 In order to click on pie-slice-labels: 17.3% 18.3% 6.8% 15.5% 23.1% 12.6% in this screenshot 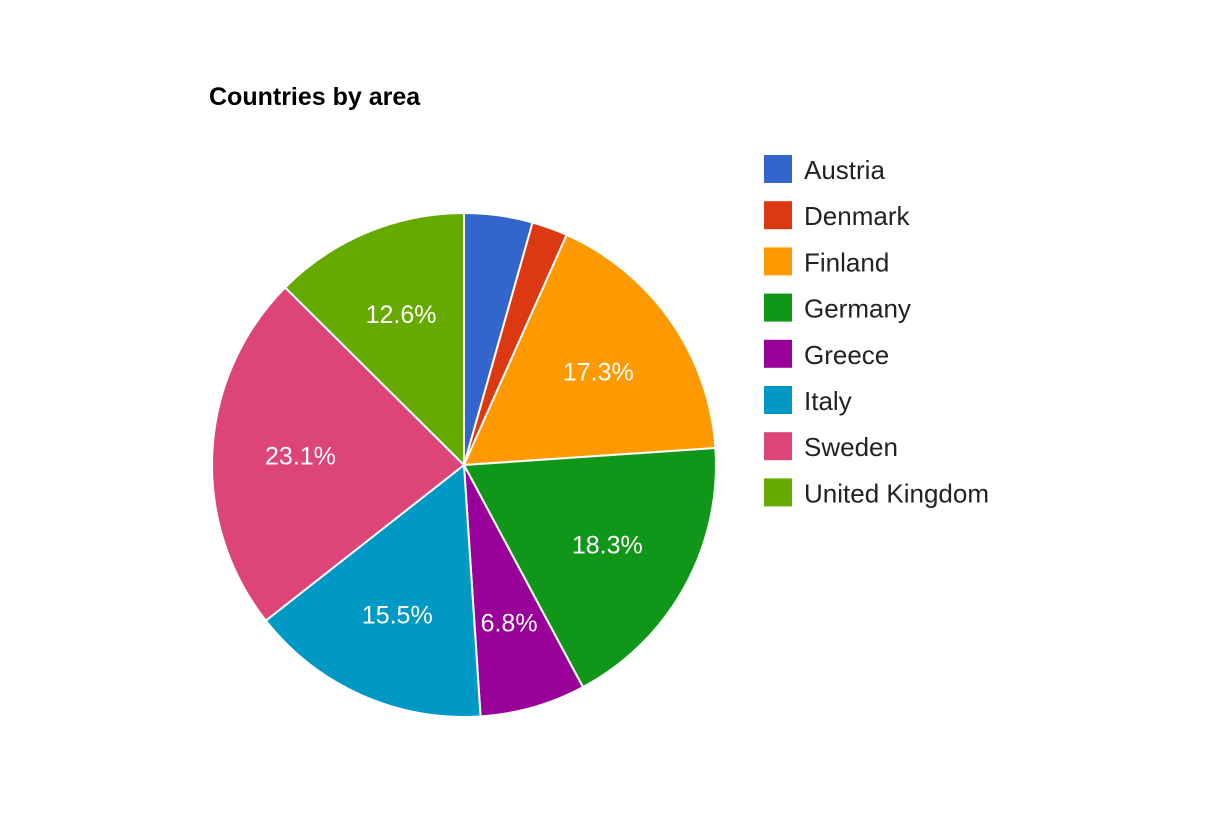, I will do `click(454, 469)`.